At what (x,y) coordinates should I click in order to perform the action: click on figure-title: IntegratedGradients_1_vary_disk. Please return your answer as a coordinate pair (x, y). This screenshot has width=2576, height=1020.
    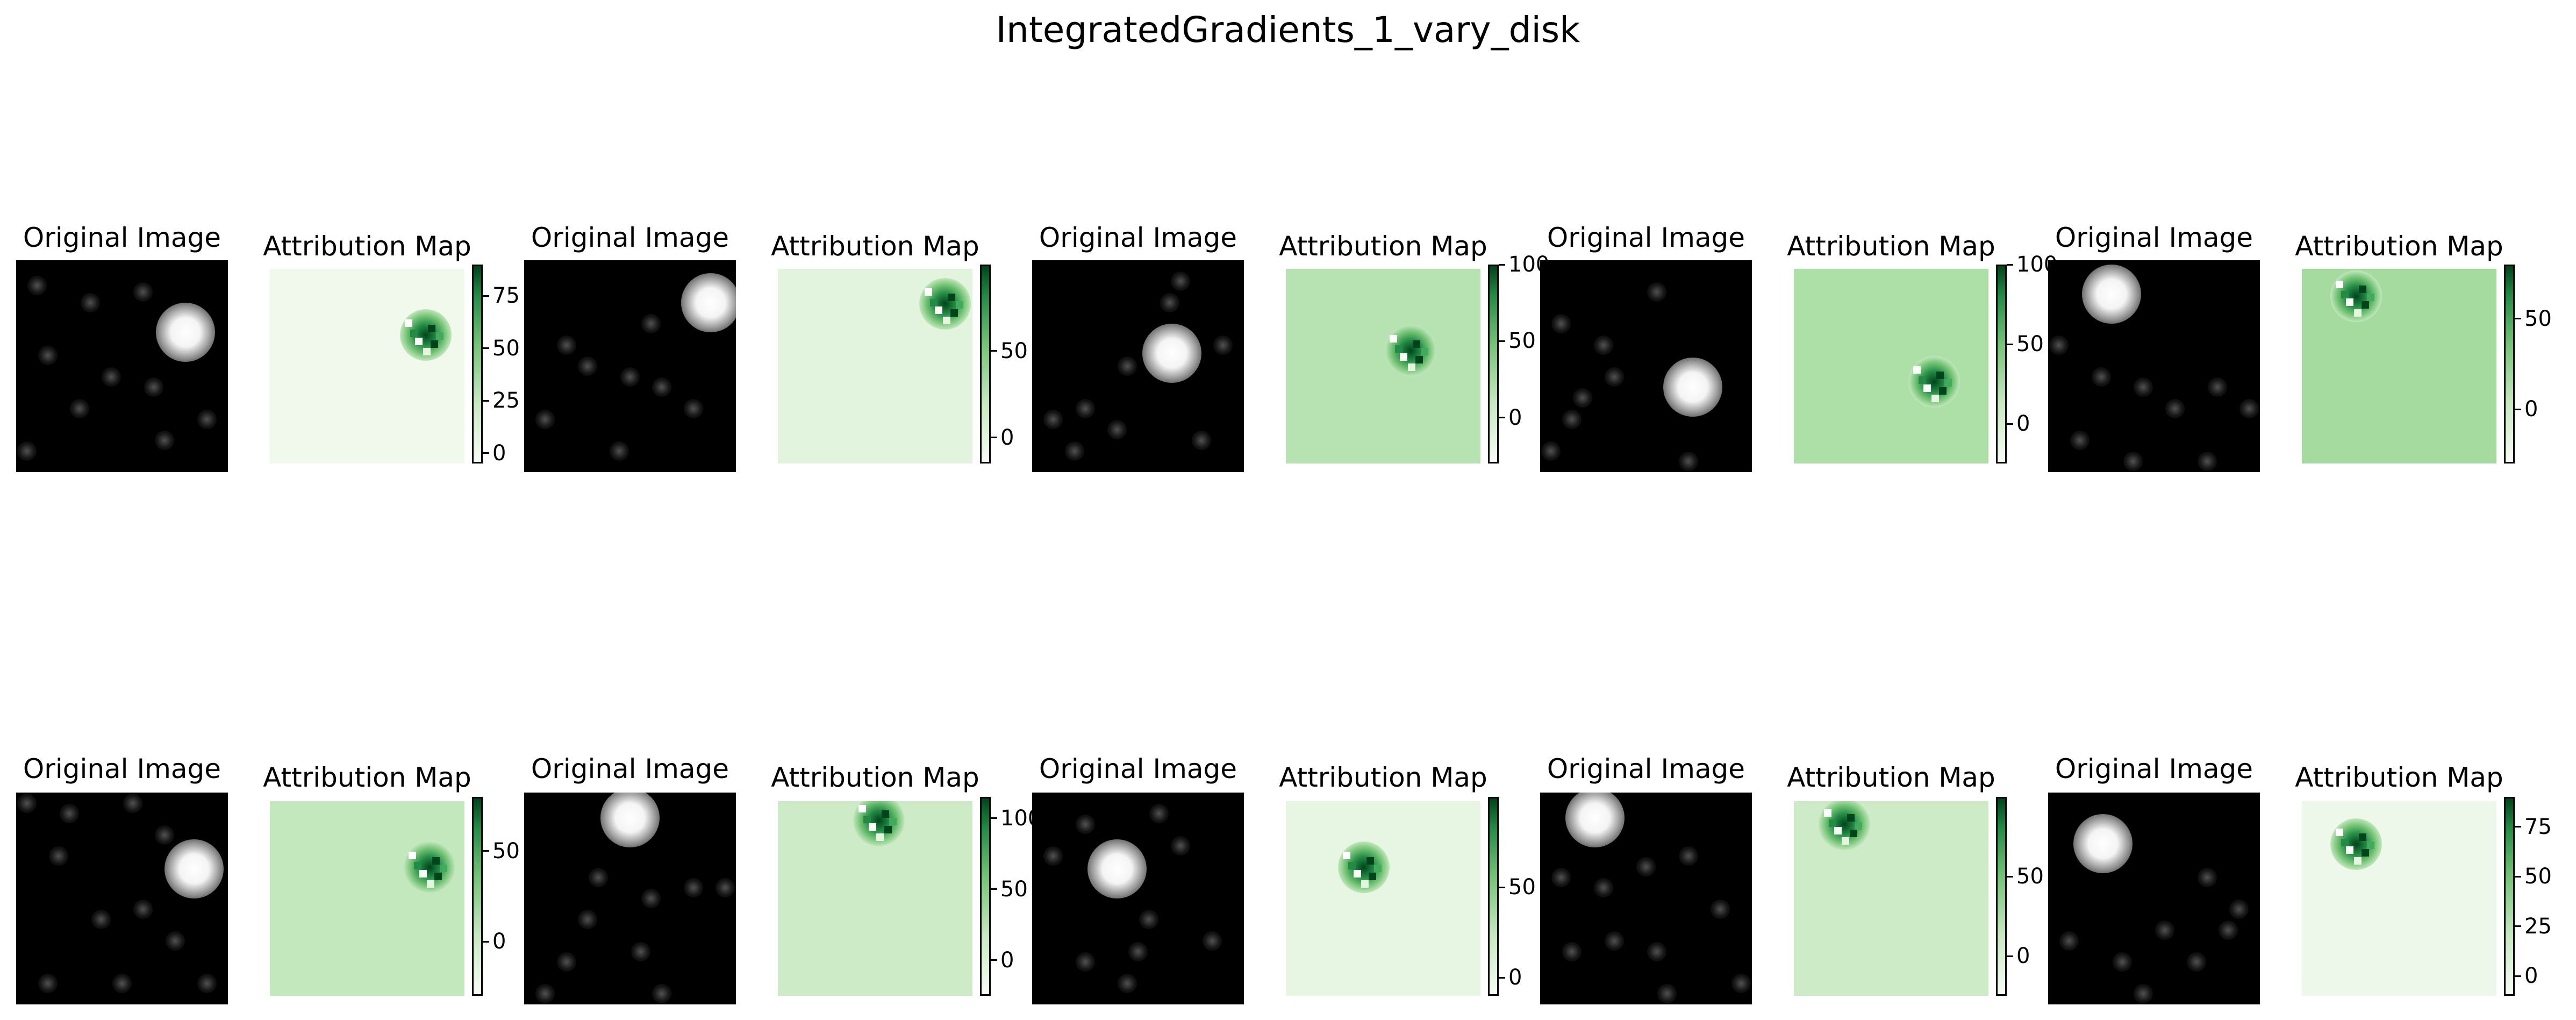
    Looking at the image, I should click on (1288, 30).